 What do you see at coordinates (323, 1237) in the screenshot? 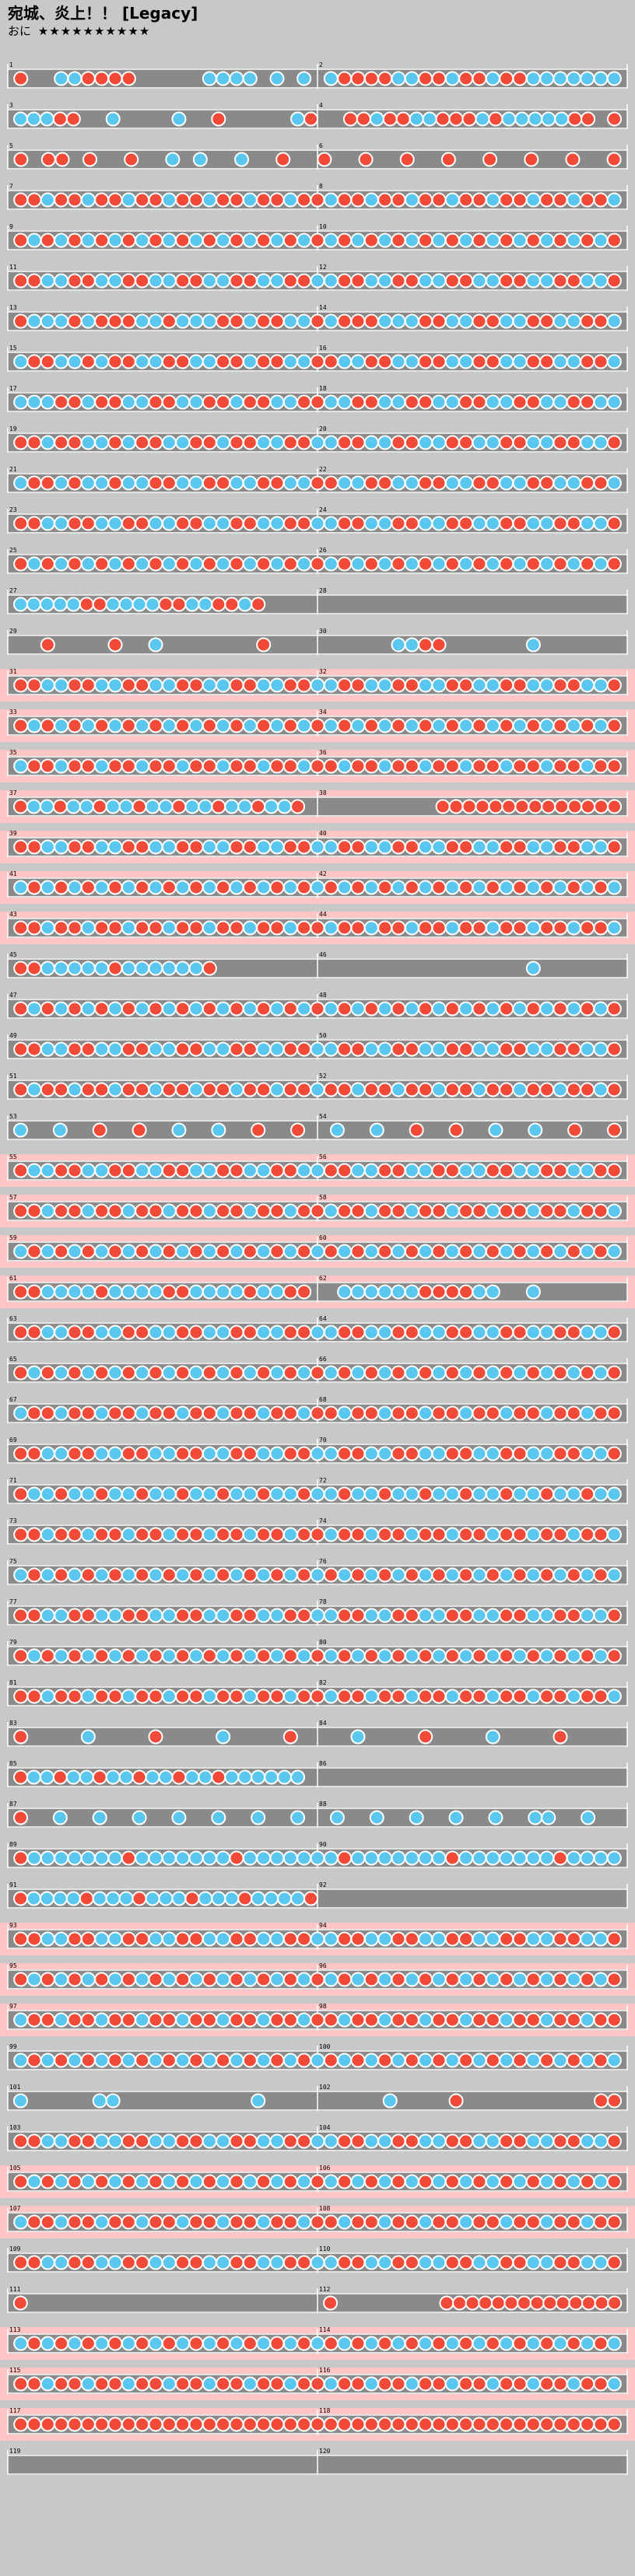
I see `measure-number: 60` at bounding box center [323, 1237].